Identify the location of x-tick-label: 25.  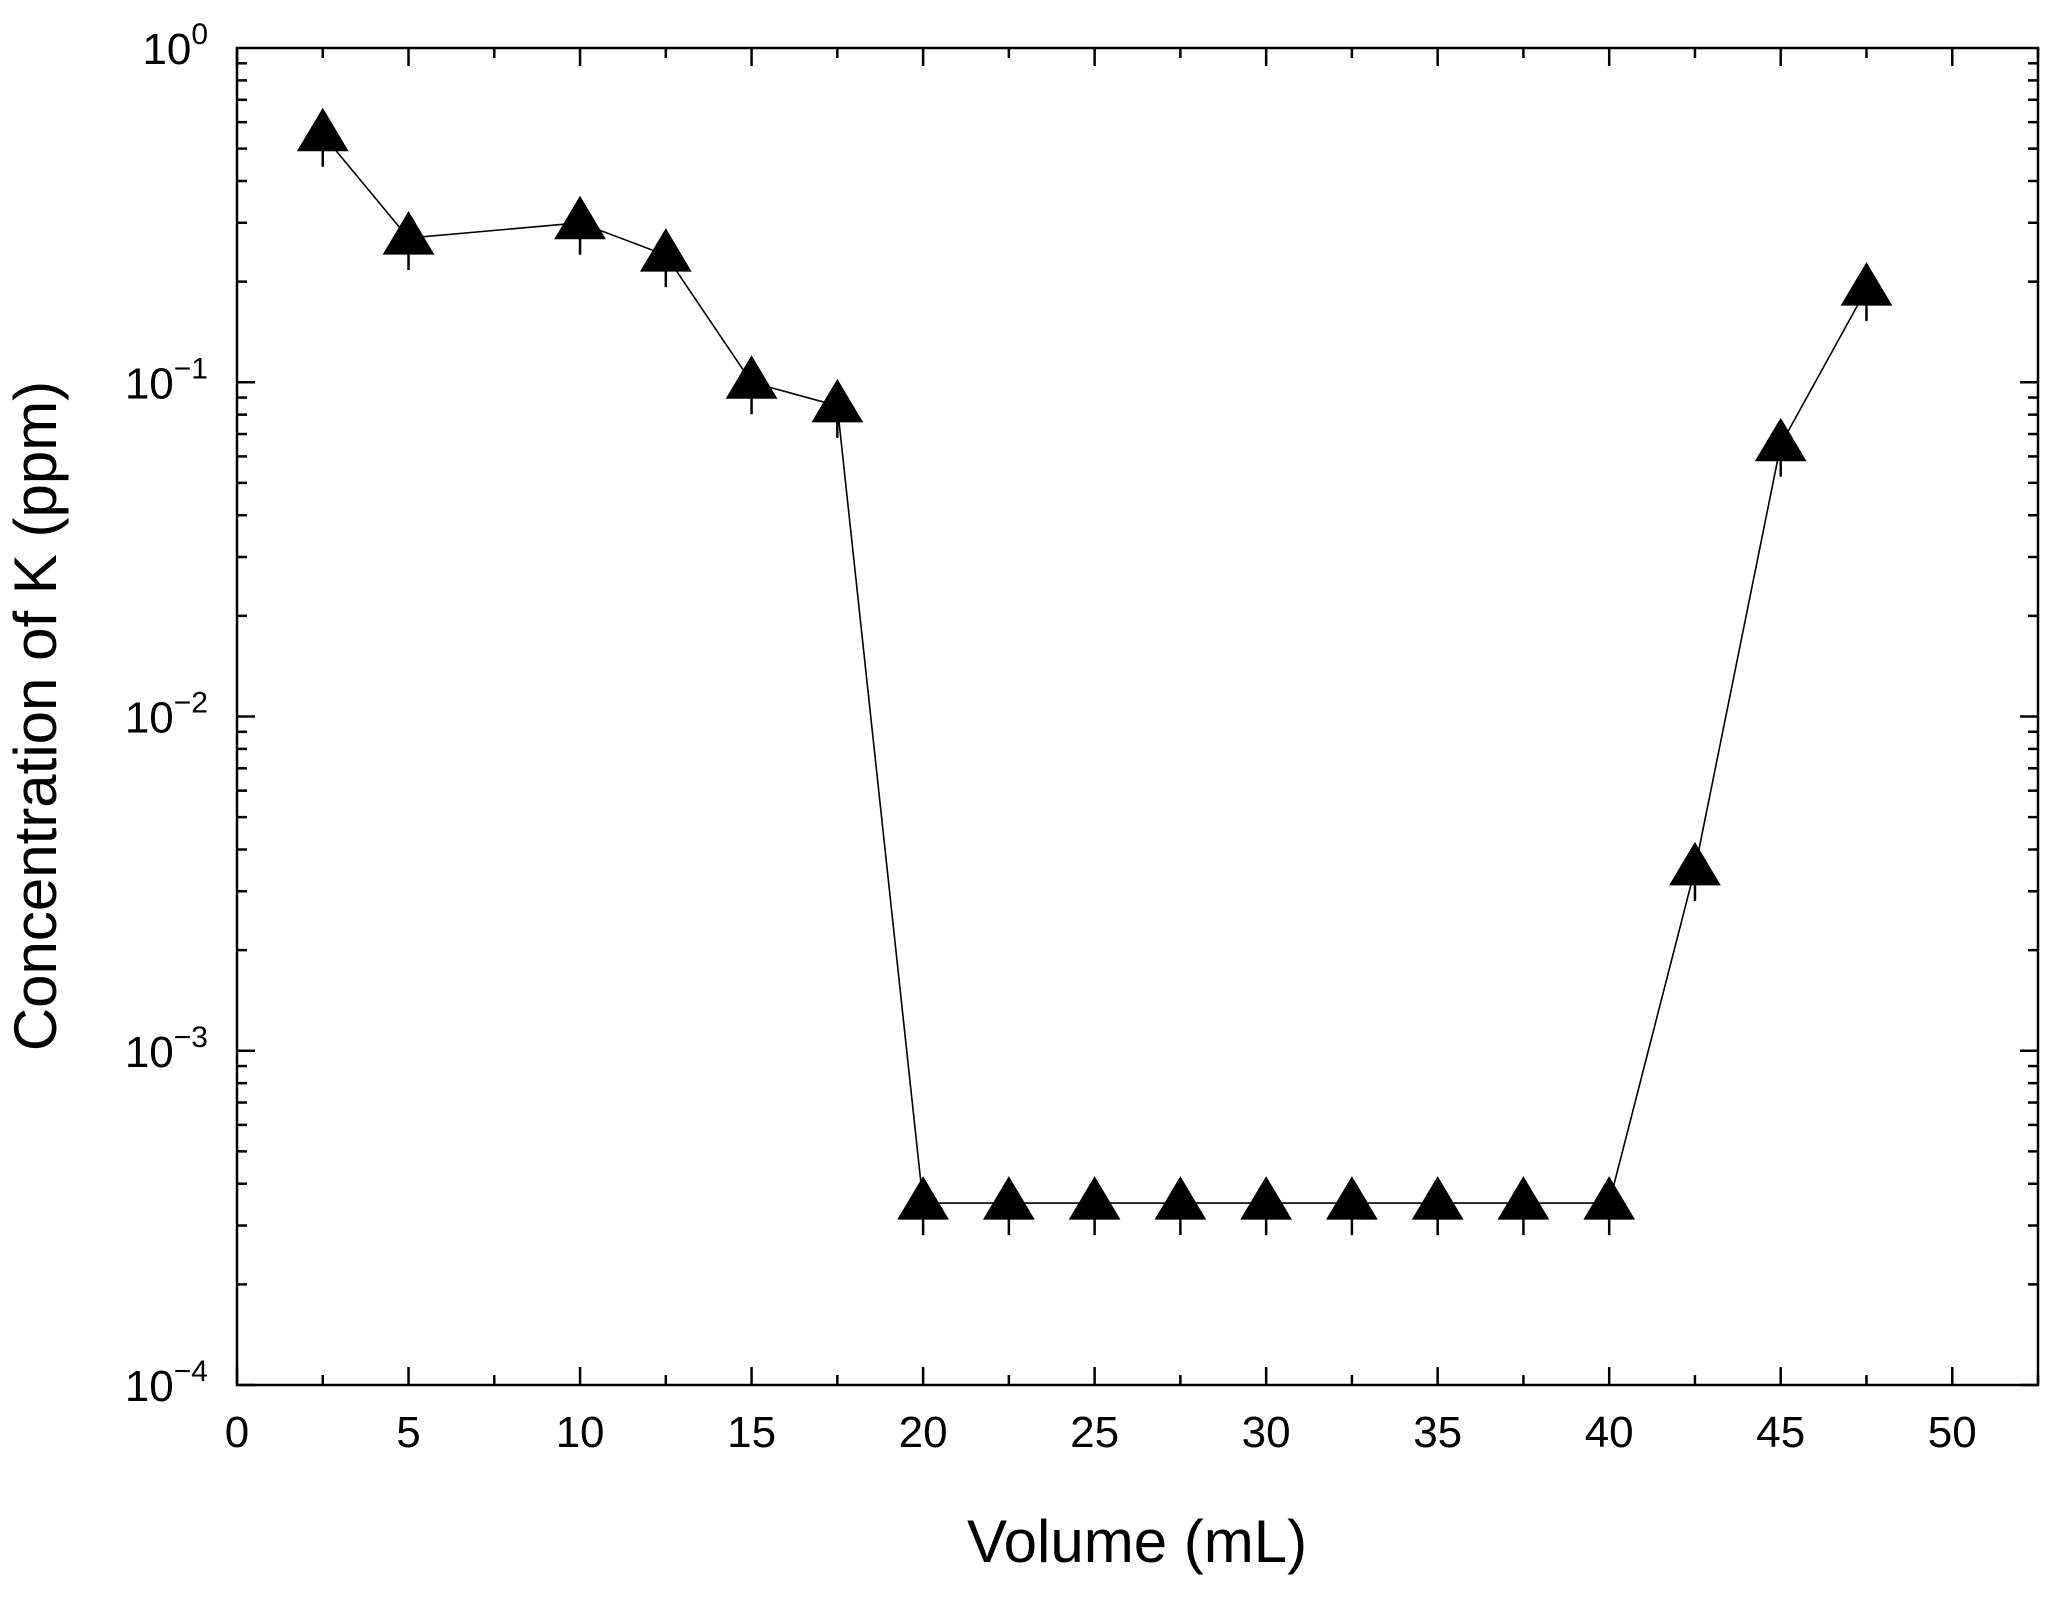
(1094, 1432).